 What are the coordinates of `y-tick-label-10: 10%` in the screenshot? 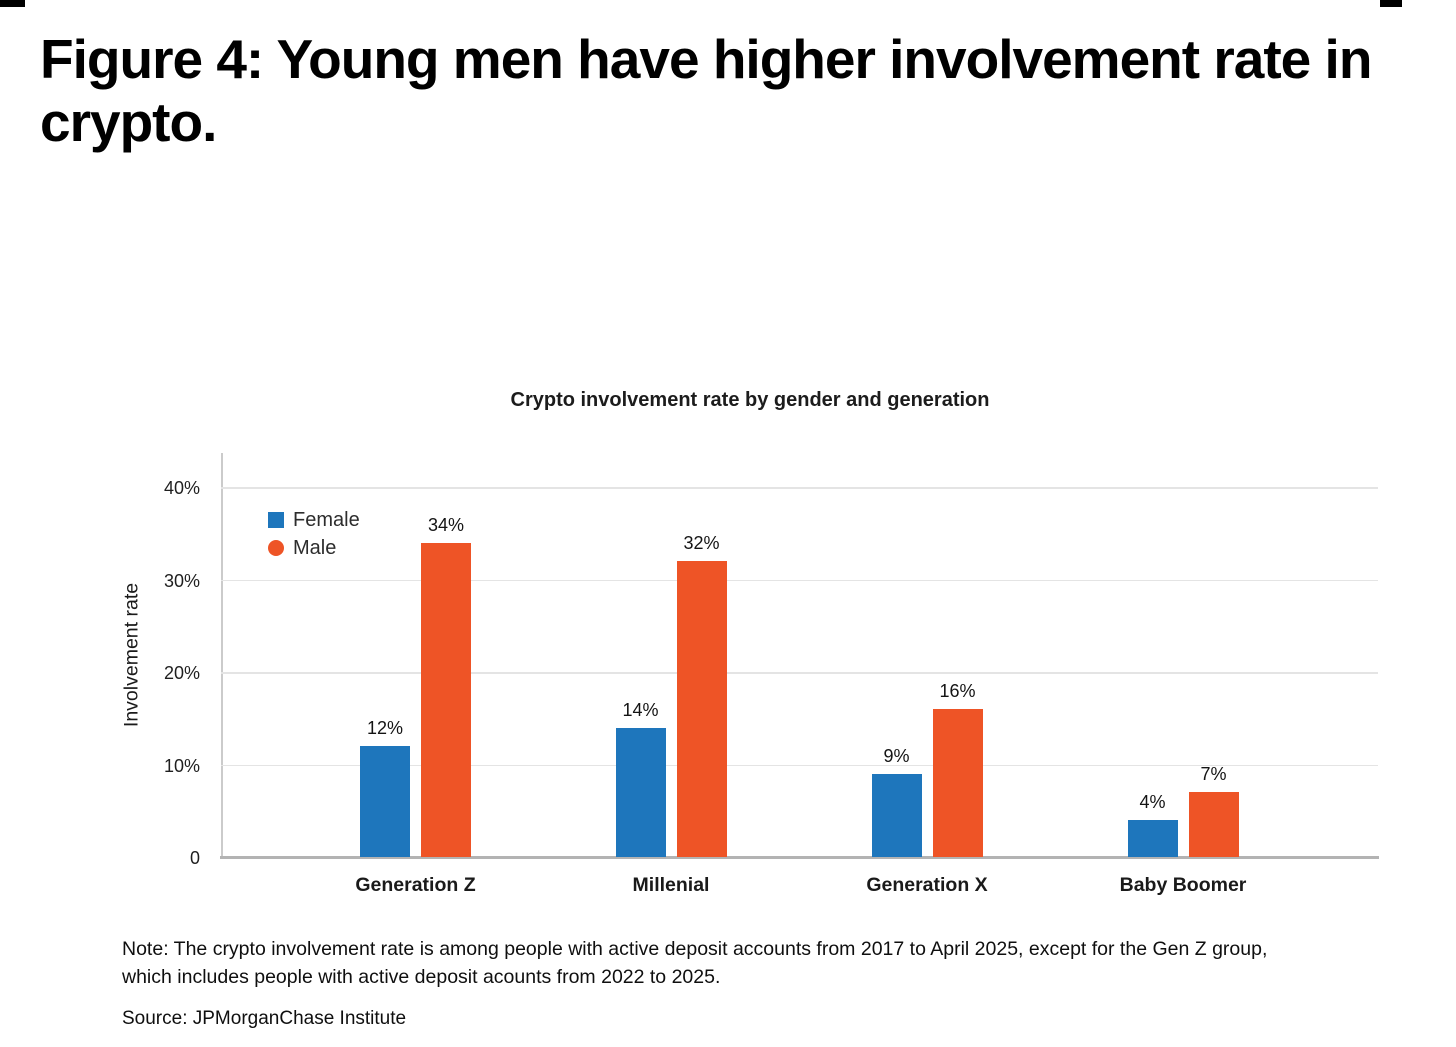 It's located at (181, 765).